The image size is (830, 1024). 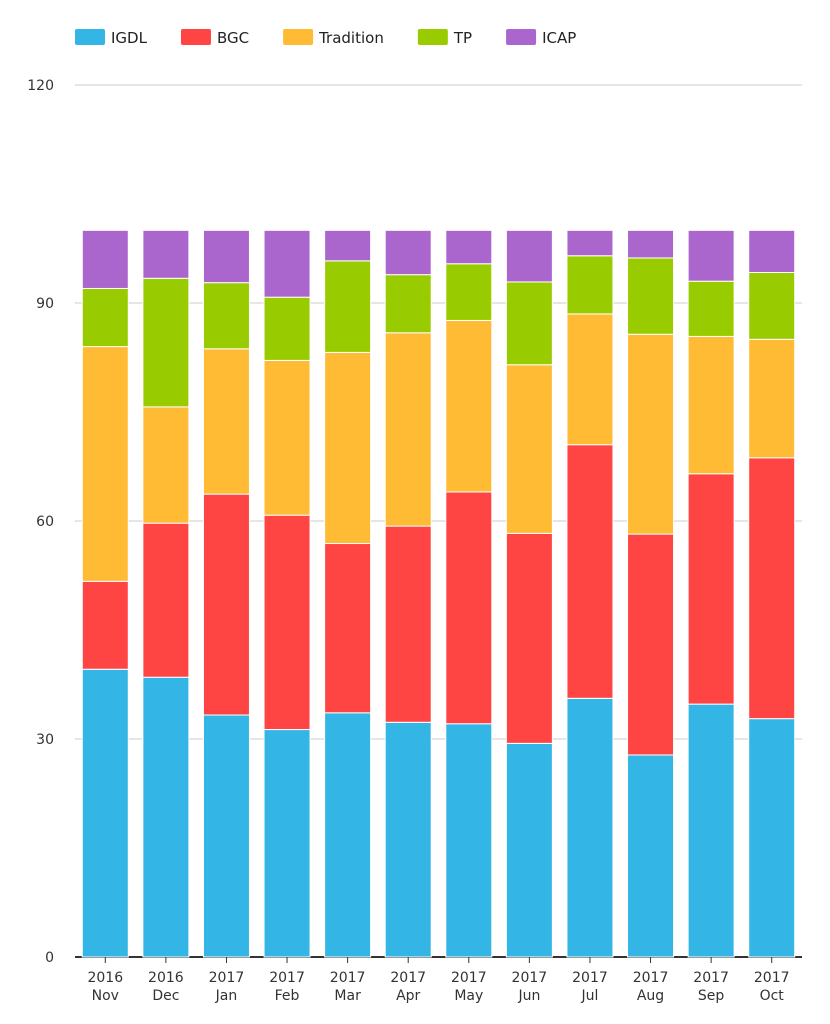 What do you see at coordinates (105, 987) in the screenshot?
I see `x-tick-label: 2016 Nov` at bounding box center [105, 987].